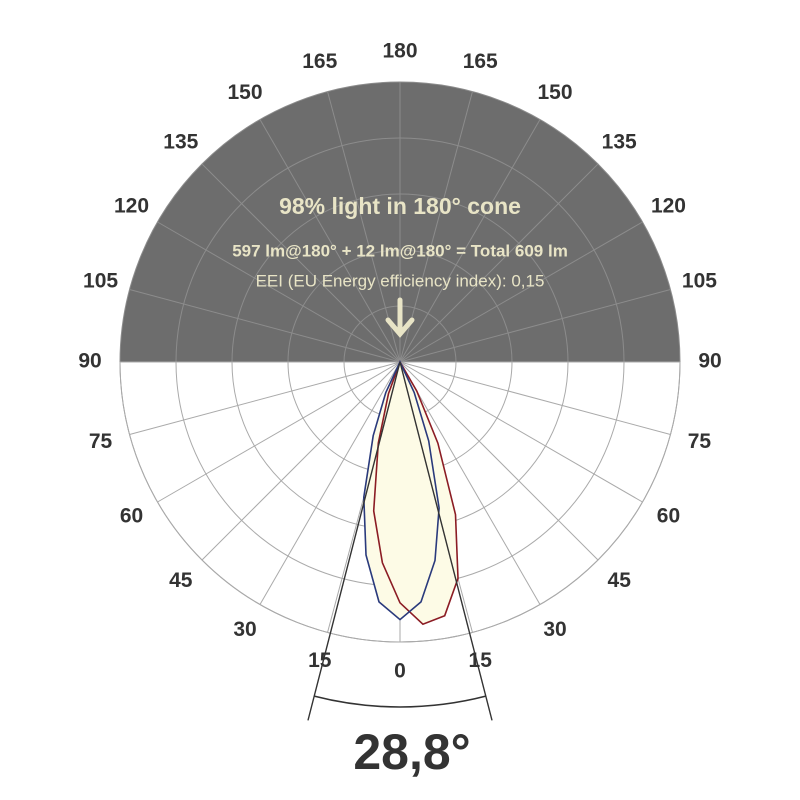  What do you see at coordinates (400, 317) in the screenshot?
I see `arrow` at bounding box center [400, 317].